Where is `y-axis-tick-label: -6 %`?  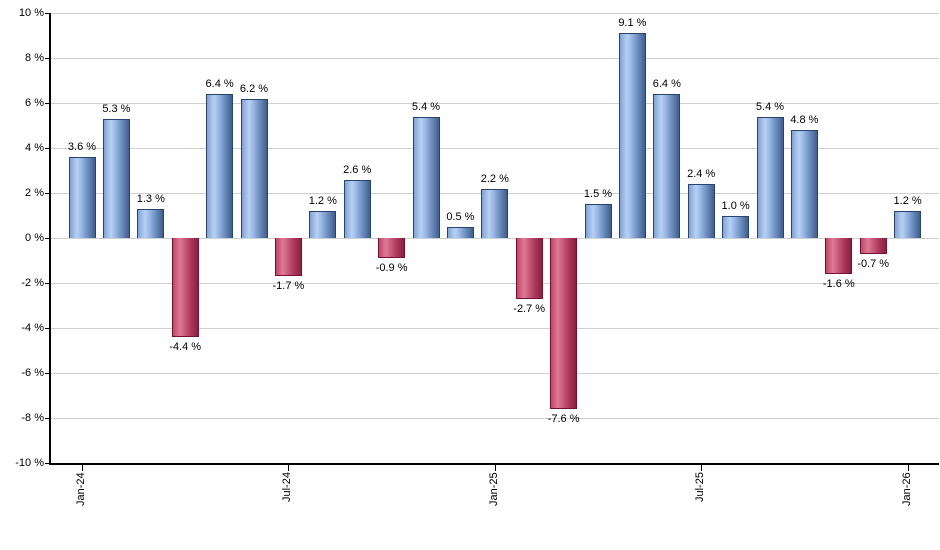 y-axis-tick-label: -6 % is located at coordinates (32, 373).